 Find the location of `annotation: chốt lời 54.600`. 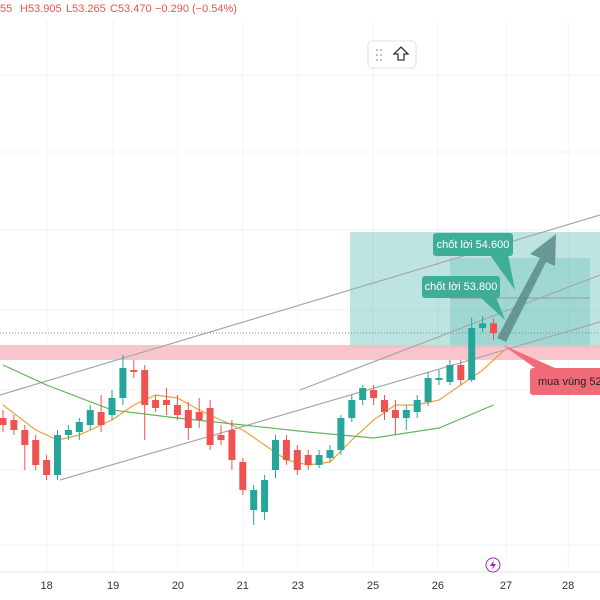

annotation: chốt lời 54.600 is located at coordinates (473, 245).